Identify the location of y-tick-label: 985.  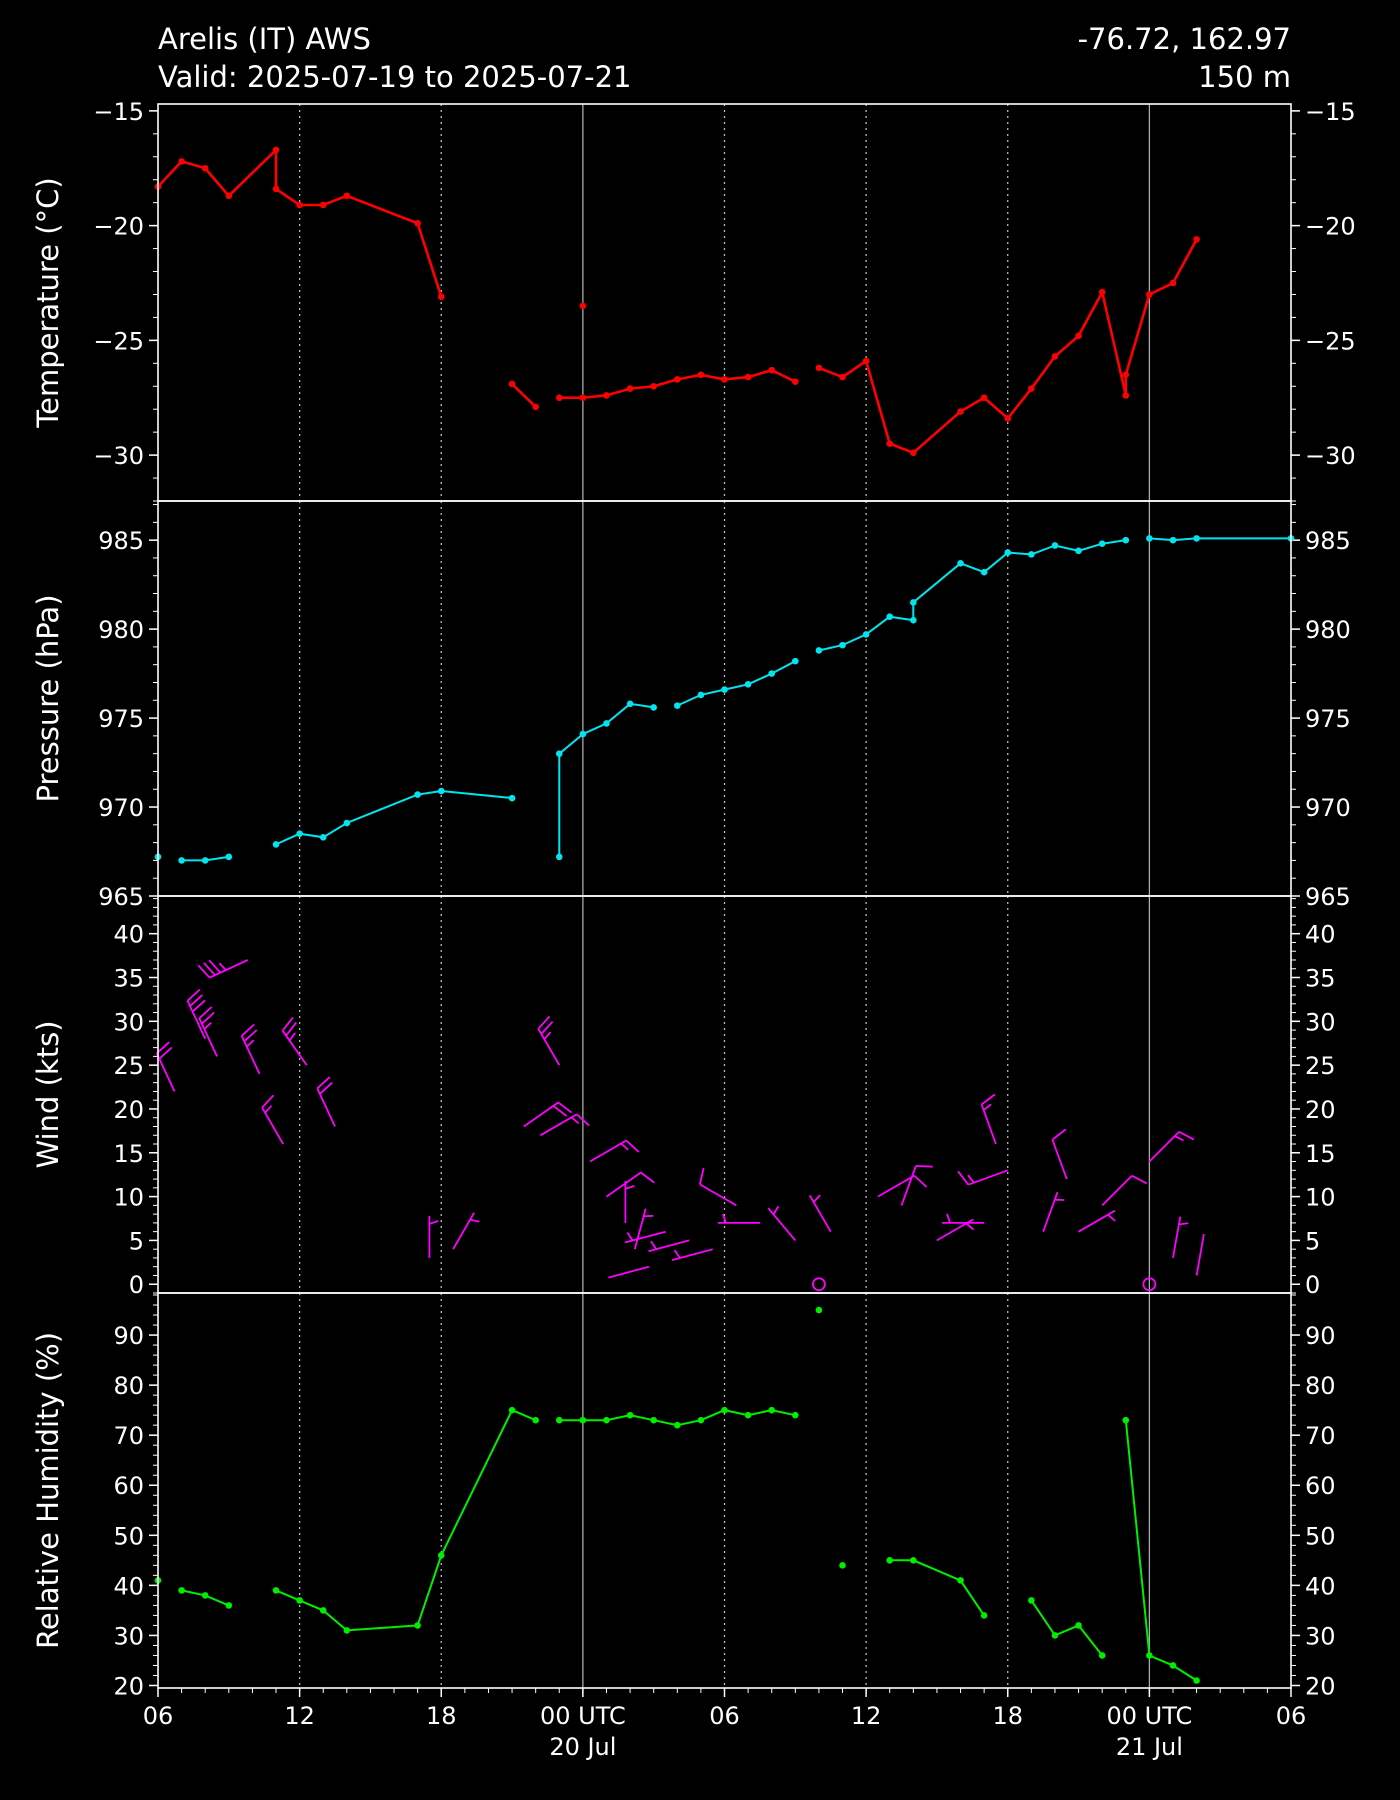
(121, 541).